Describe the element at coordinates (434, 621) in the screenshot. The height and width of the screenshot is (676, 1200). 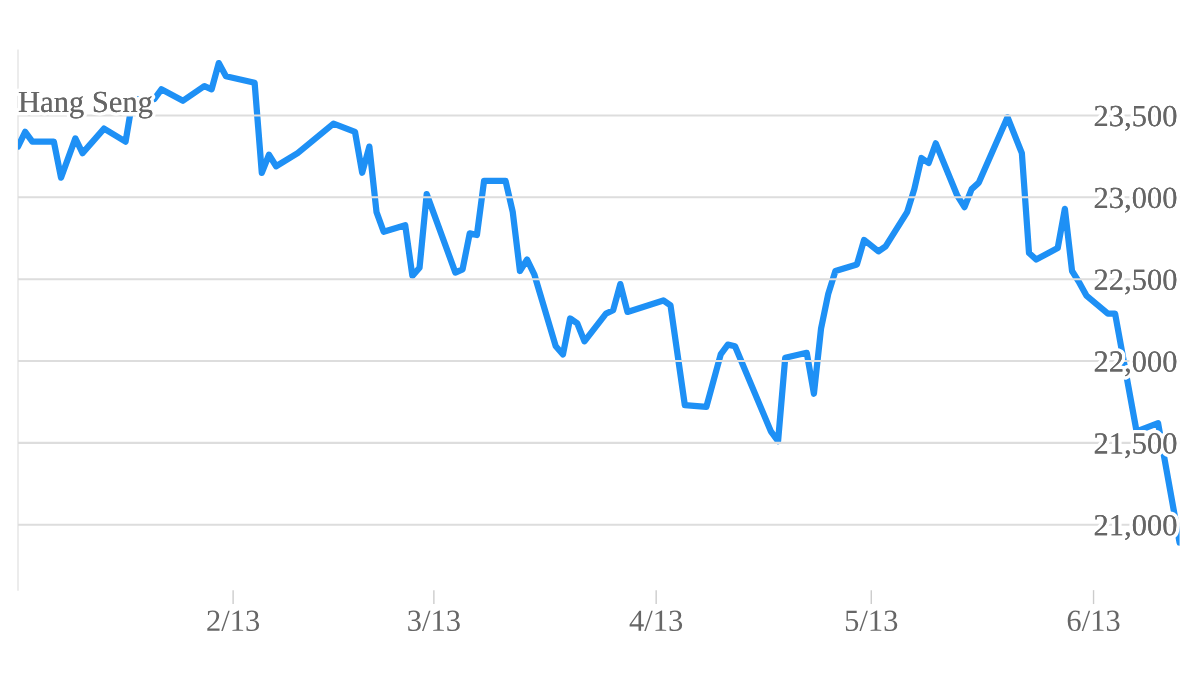
I see `x-tick-label: 3/13` at that location.